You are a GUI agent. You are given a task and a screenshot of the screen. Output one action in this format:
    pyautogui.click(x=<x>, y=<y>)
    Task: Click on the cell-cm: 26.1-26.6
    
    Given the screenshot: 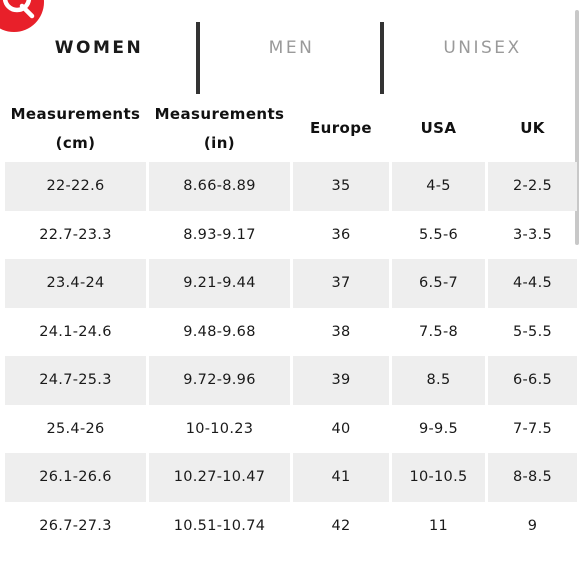 What is the action you would take?
    pyautogui.click(x=75, y=477)
    